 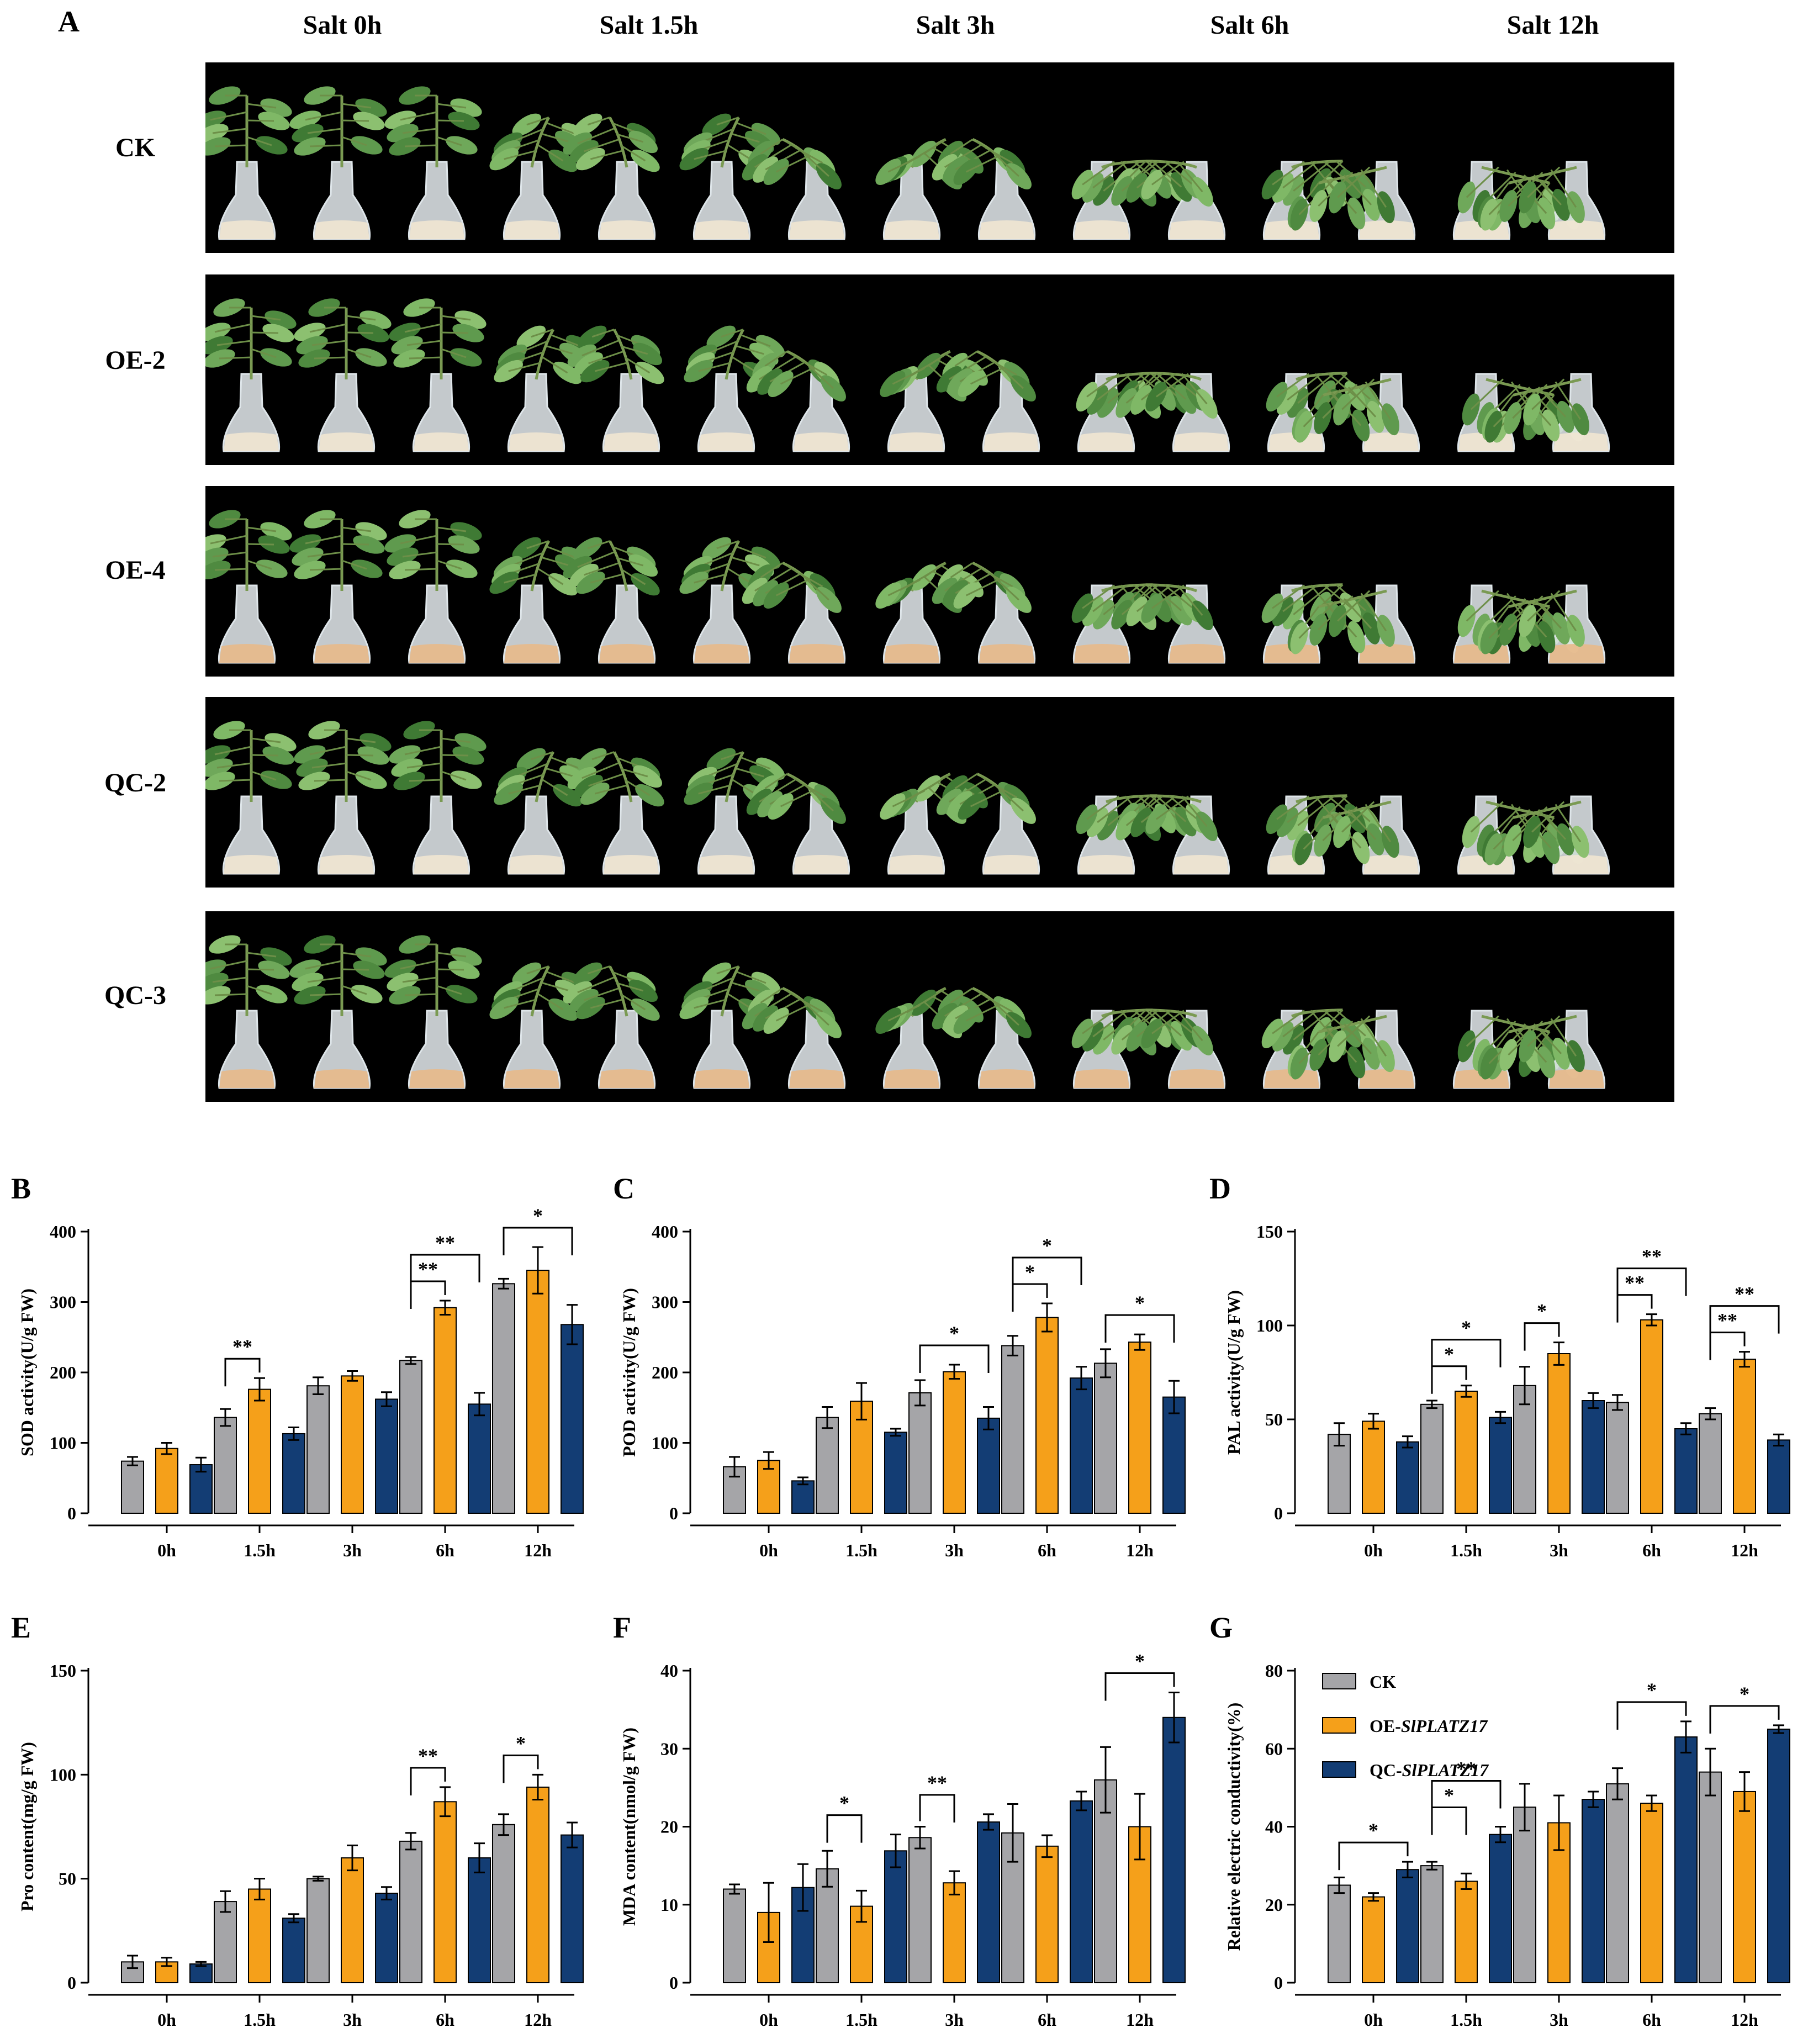 What do you see at coordinates (939, 369) in the screenshot?
I see `photo-strip-oe2` at bounding box center [939, 369].